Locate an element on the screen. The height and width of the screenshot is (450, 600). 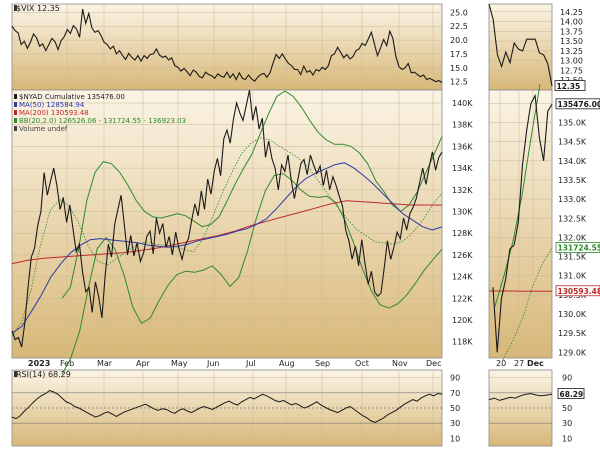
rsi-line is located at coordinates (227, 406).